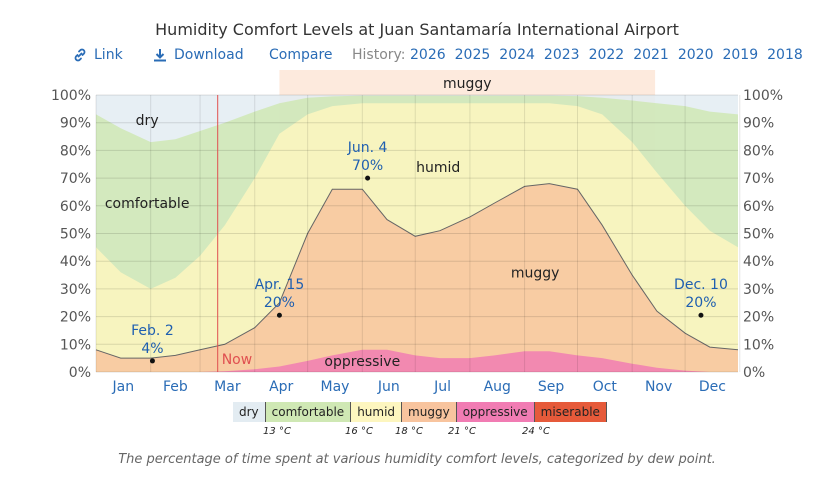 Image resolution: width=834 pixels, height=489 pixels. What do you see at coordinates (175, 387) in the screenshot?
I see `x-tick-label: Feb` at bounding box center [175, 387].